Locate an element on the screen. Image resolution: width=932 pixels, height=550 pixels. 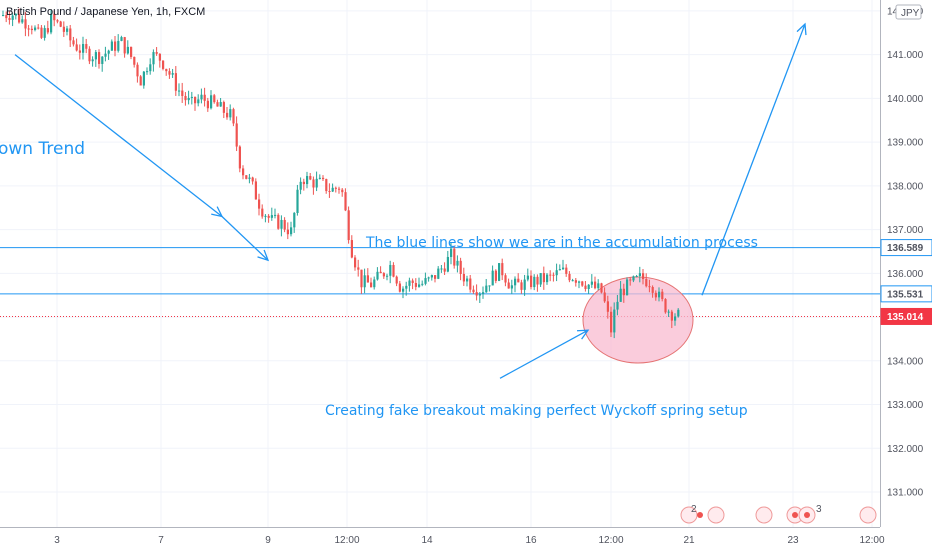
y-tick-label: 133.000 is located at coordinates (905, 405).